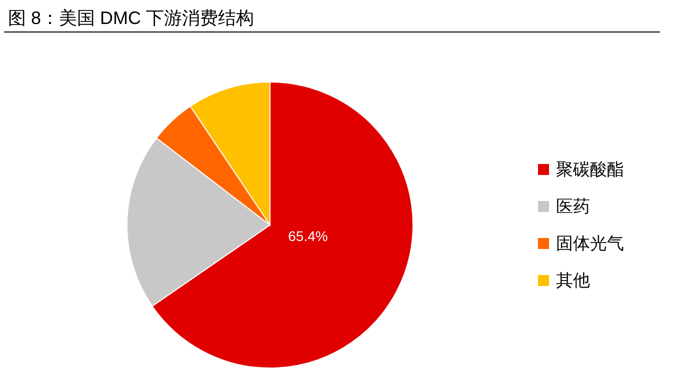 This screenshot has width=675, height=391. Describe the element at coordinates (573, 280) in the screenshot. I see `legend-label: 其他` at that location.